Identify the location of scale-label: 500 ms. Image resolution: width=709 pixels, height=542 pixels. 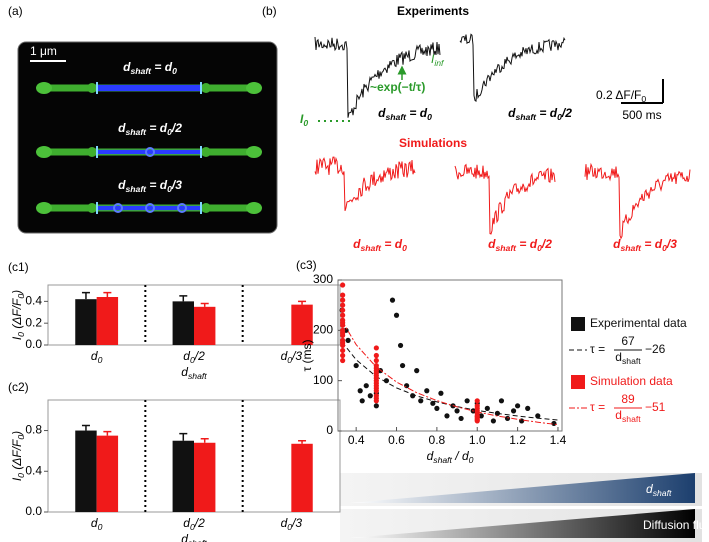
(641, 115).